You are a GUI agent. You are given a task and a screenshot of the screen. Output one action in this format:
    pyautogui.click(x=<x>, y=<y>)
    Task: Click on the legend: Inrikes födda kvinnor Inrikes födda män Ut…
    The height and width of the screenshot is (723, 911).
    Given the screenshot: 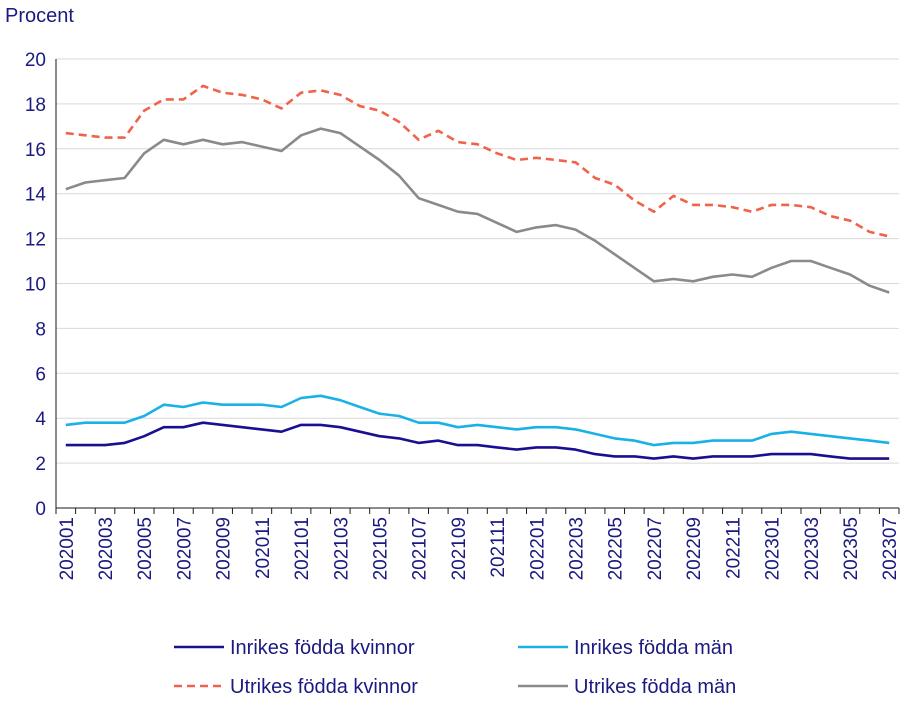 What is the action you would take?
    pyautogui.click(x=455, y=667)
    